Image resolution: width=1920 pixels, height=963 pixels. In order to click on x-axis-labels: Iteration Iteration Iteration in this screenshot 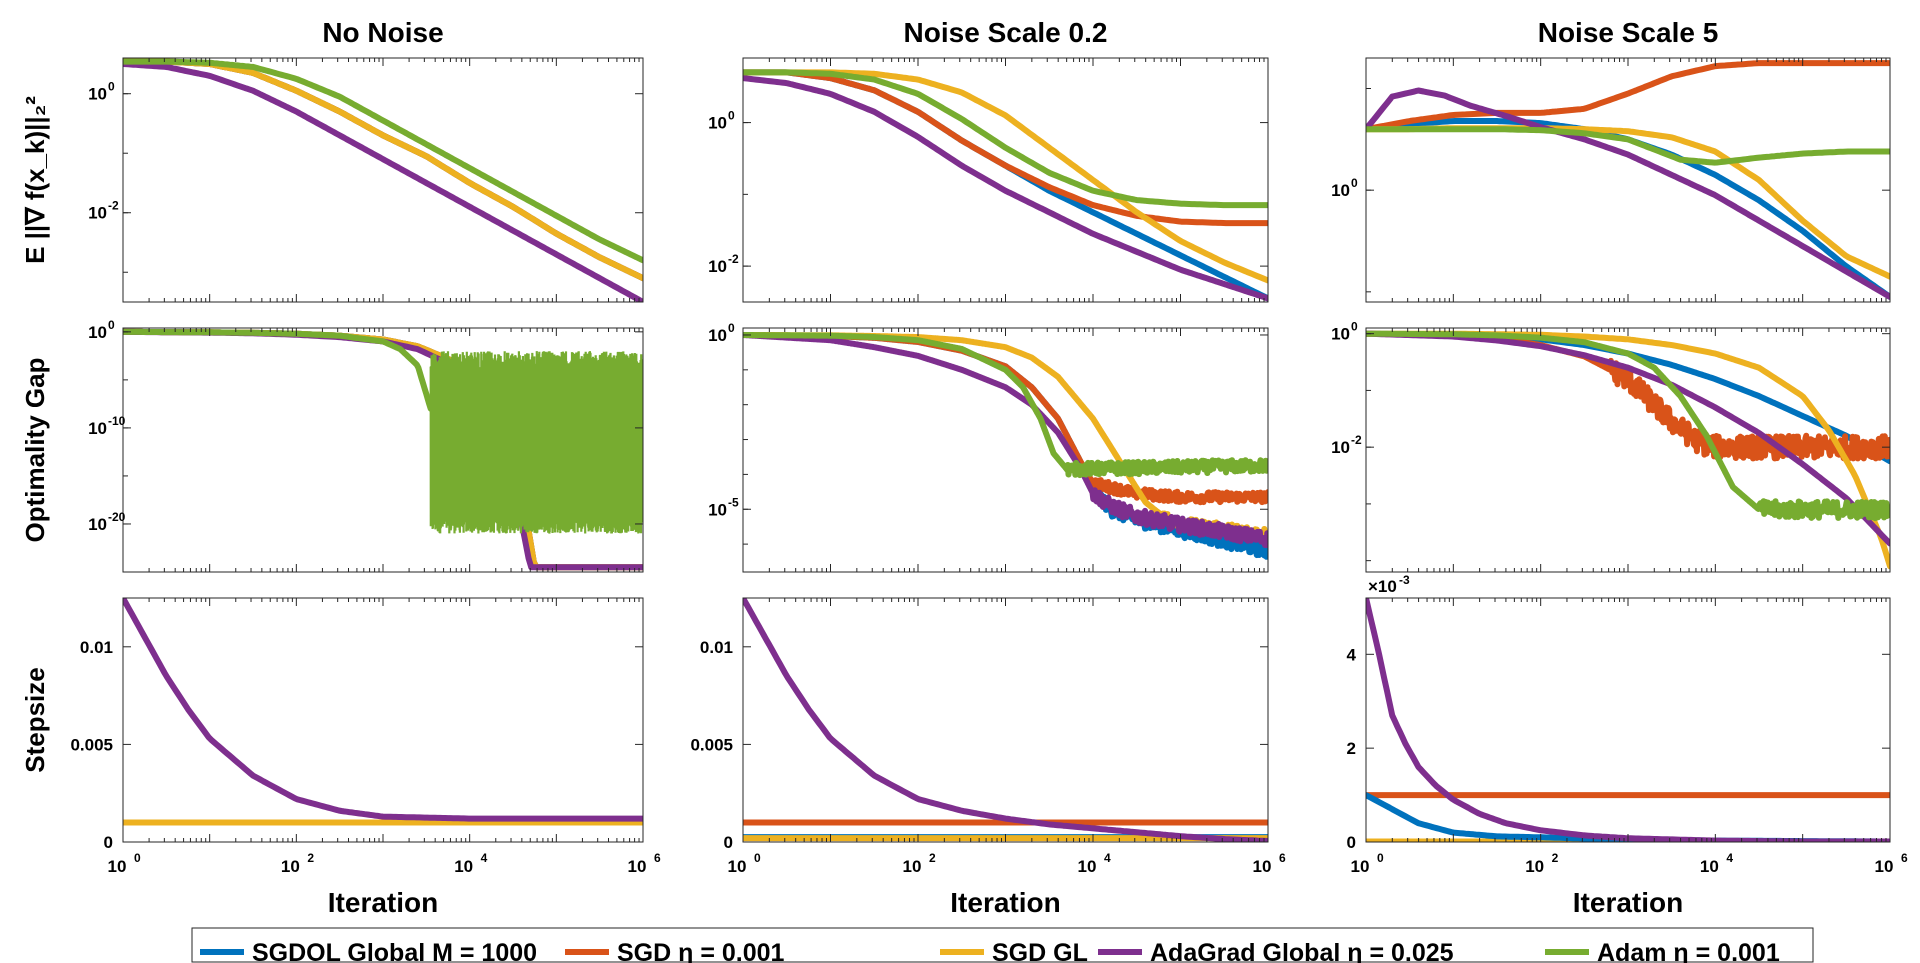, I will do `click(1005, 902)`.